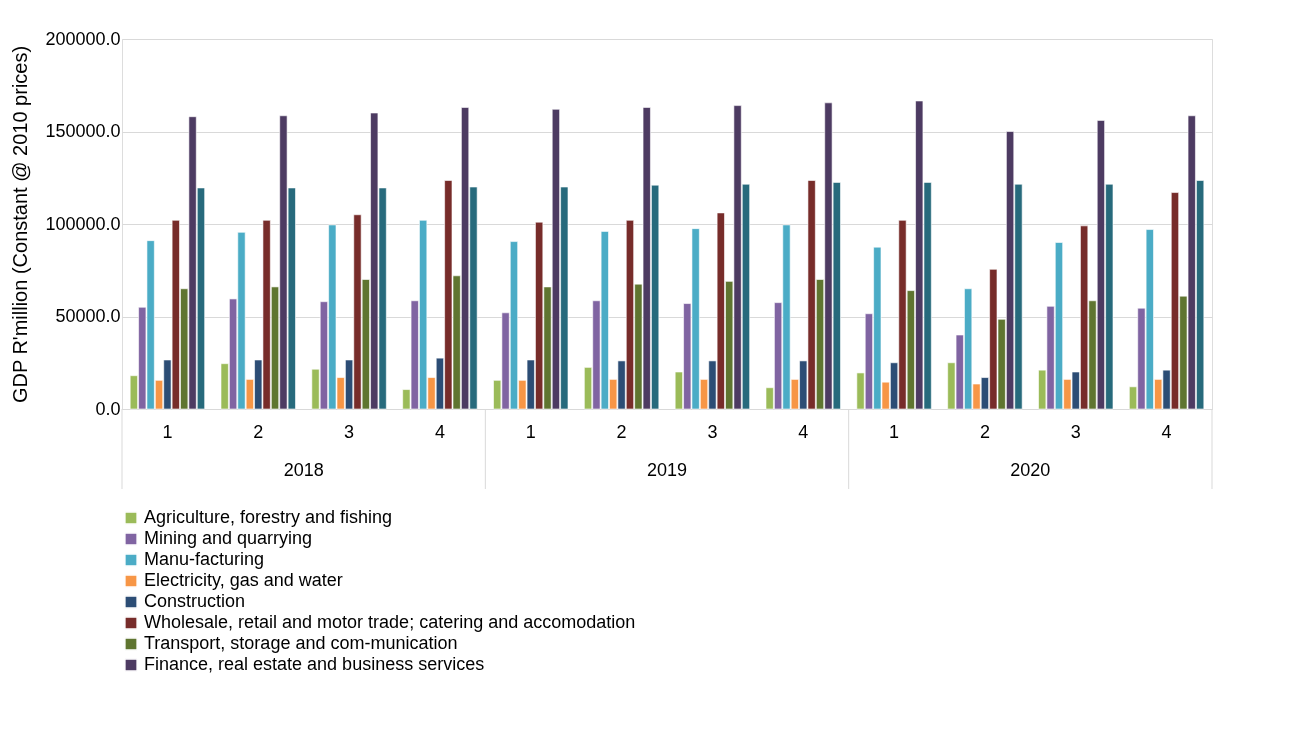 This screenshot has height=731, width=1307. Describe the element at coordinates (108, 408) in the screenshot. I see `y-tick-label: 0.0` at that location.